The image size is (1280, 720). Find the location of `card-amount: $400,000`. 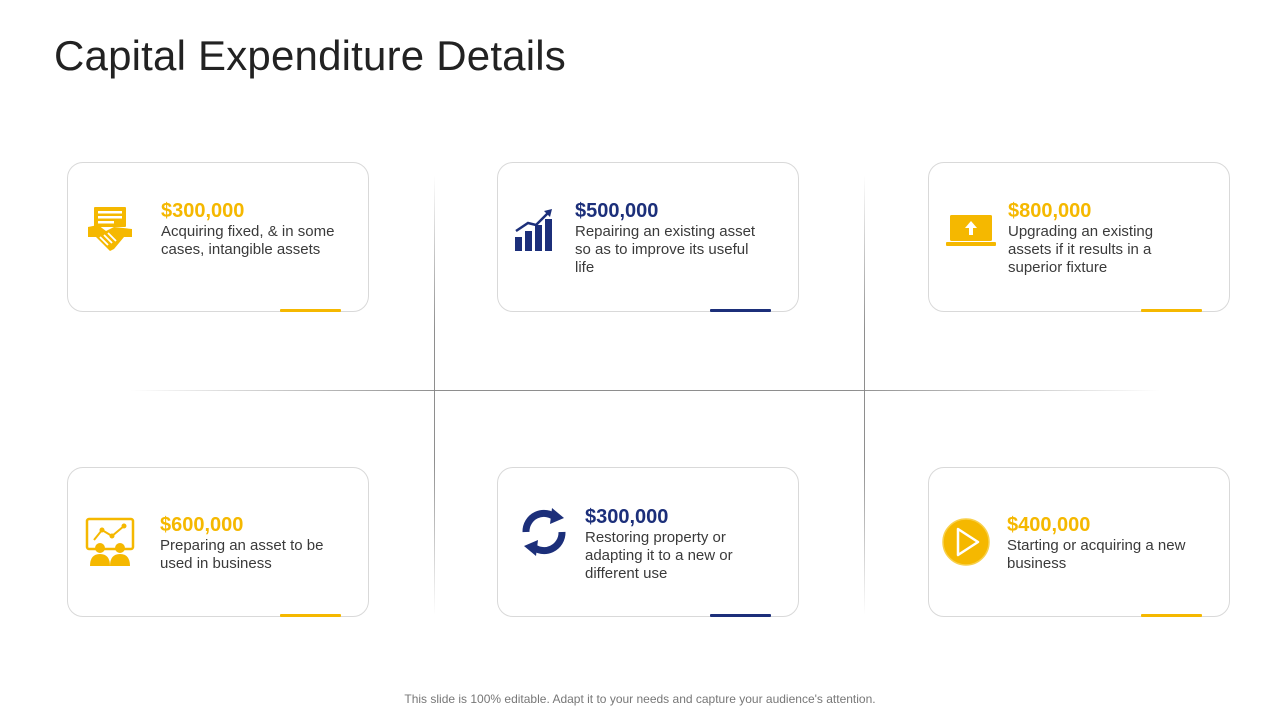

card-amount: $400,000 is located at coordinates (1049, 525).